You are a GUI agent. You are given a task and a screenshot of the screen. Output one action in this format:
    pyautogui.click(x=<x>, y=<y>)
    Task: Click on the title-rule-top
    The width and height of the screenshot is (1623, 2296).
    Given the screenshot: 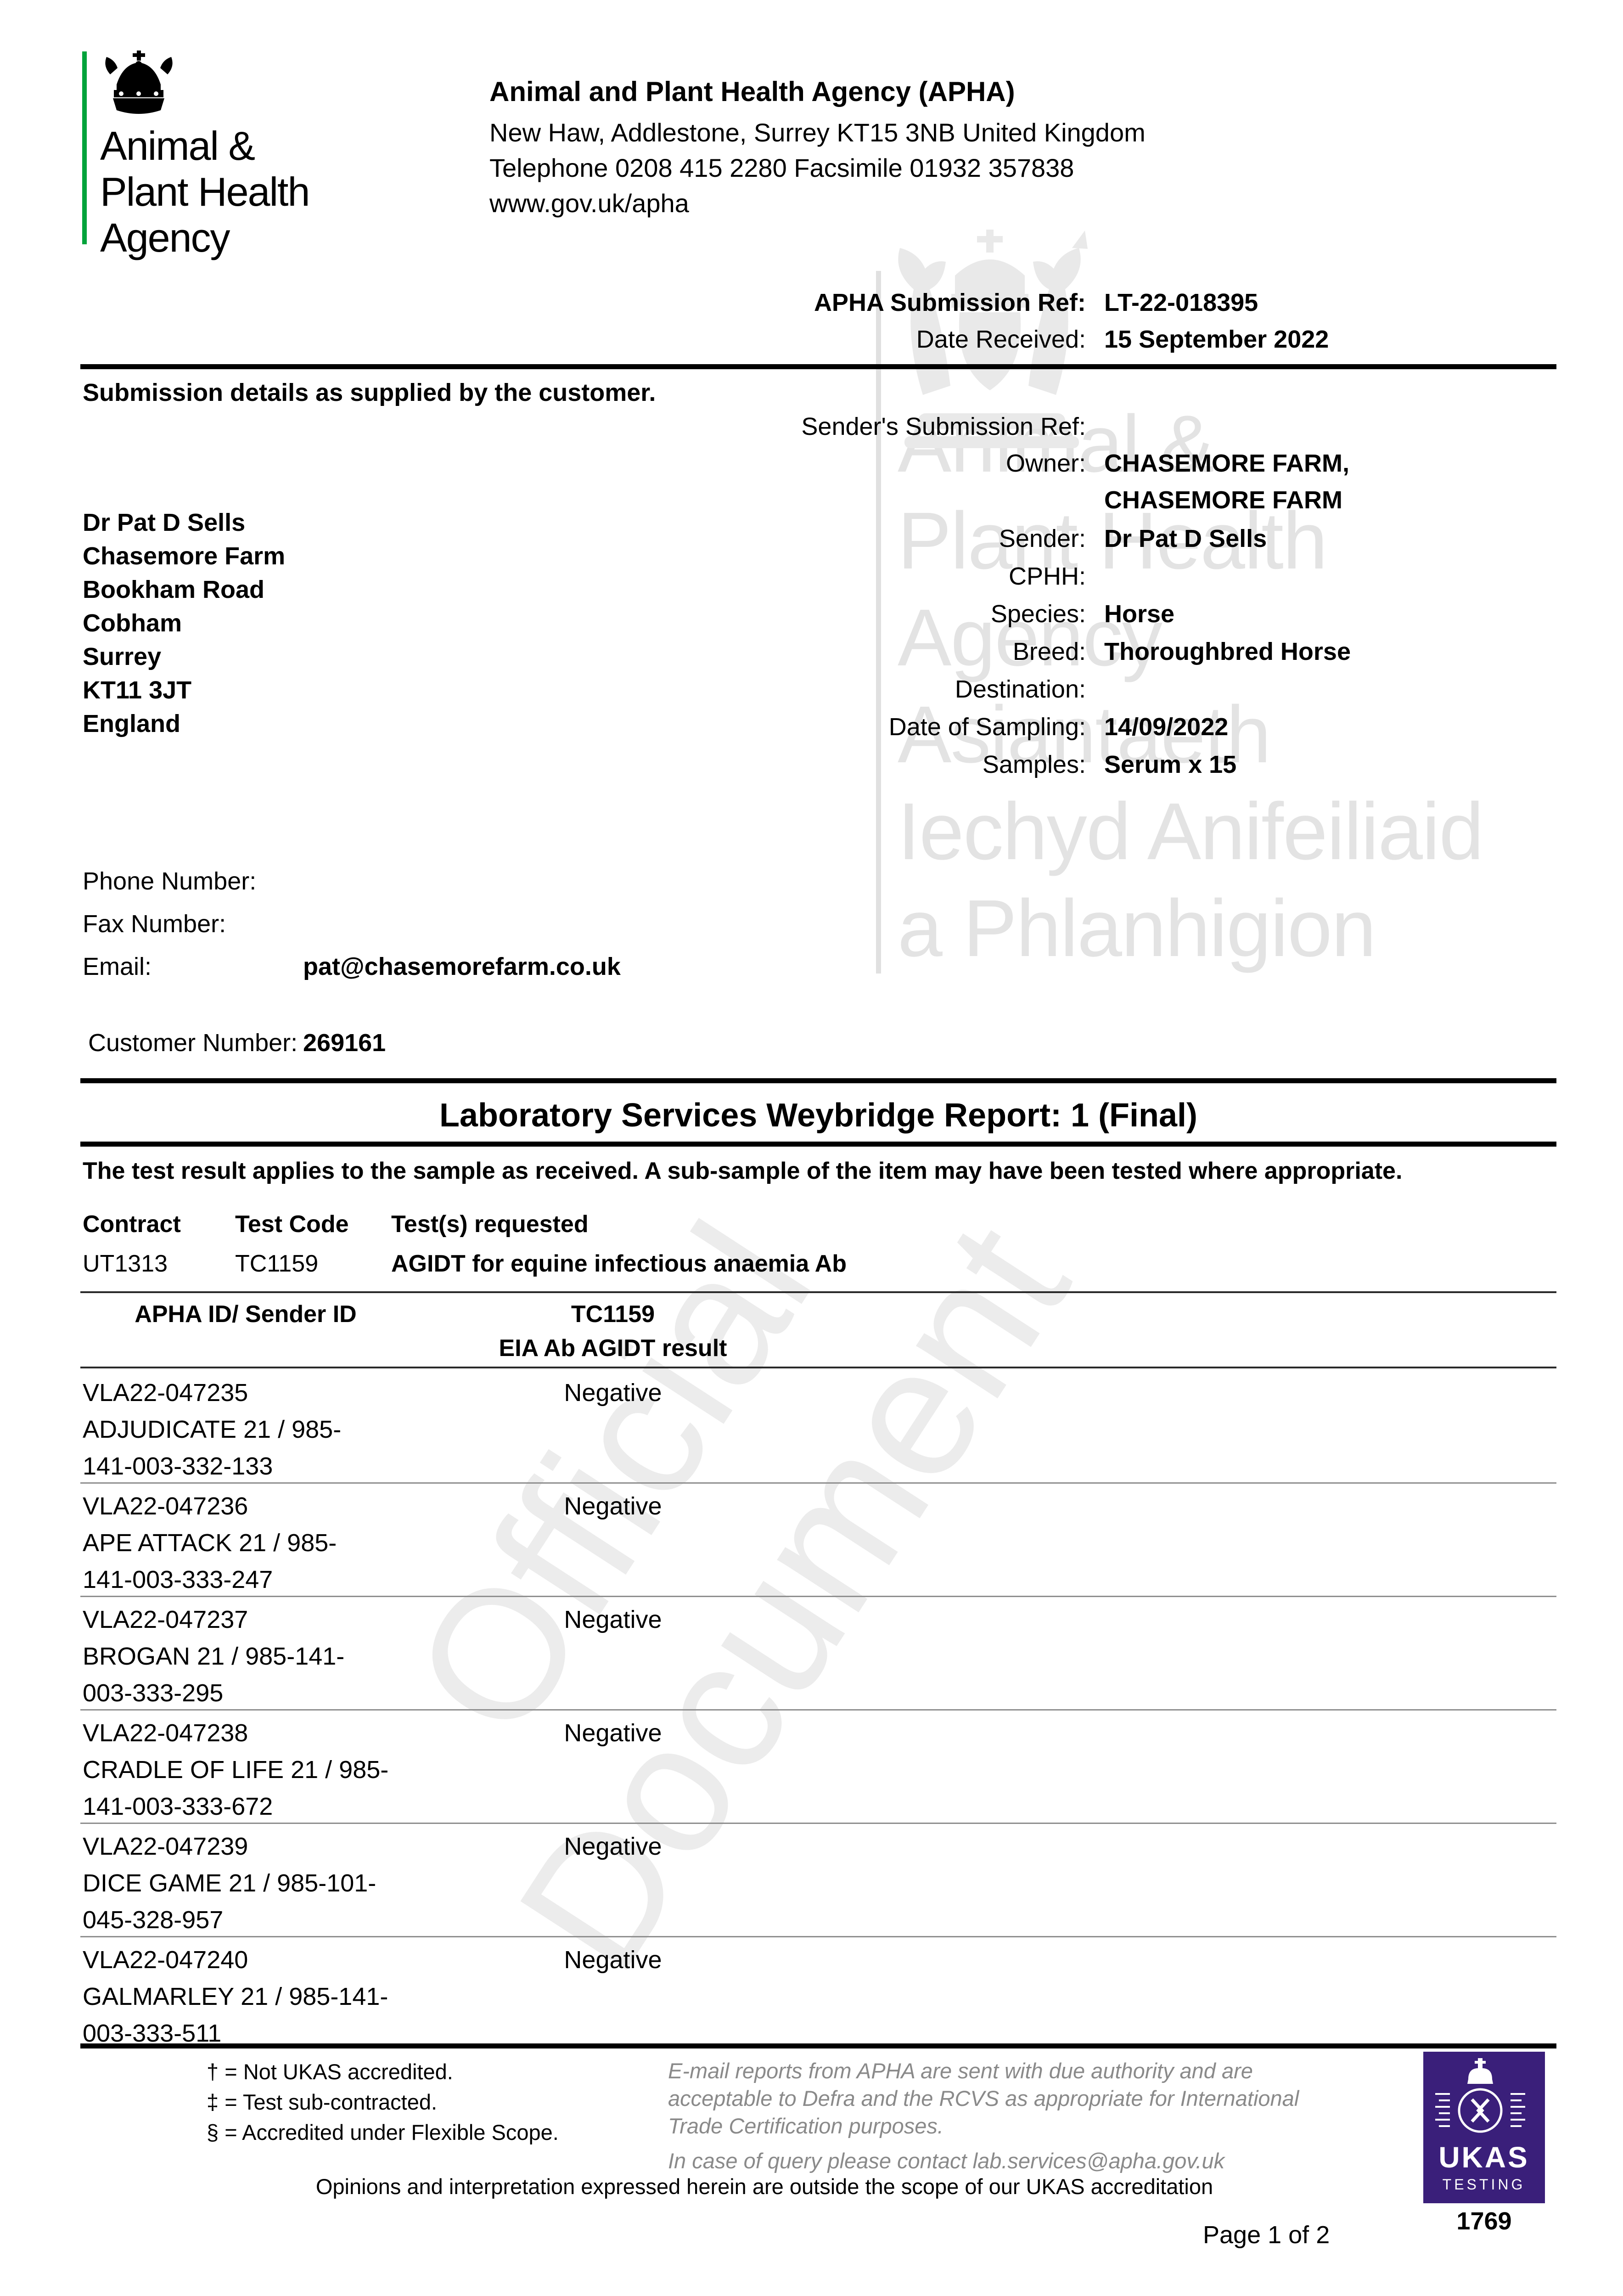 What is the action you would take?
    pyautogui.click(x=818, y=1080)
    